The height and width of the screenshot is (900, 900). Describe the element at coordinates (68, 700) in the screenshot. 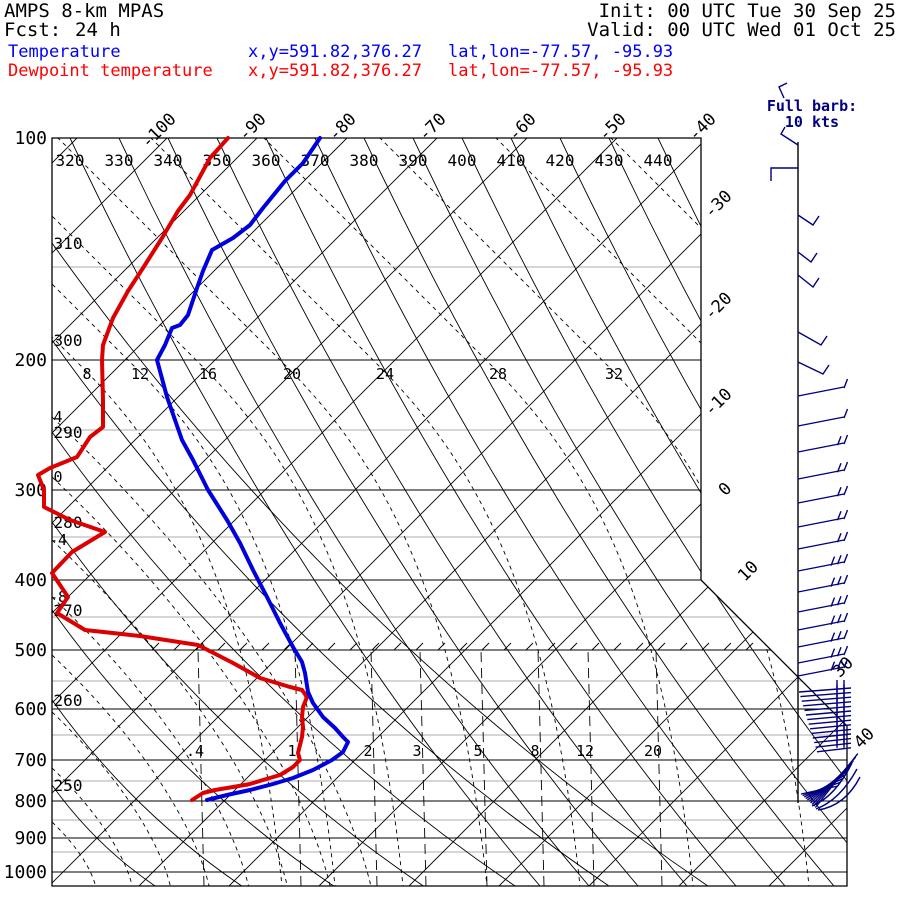

I see `theta-label-left: 260` at that location.